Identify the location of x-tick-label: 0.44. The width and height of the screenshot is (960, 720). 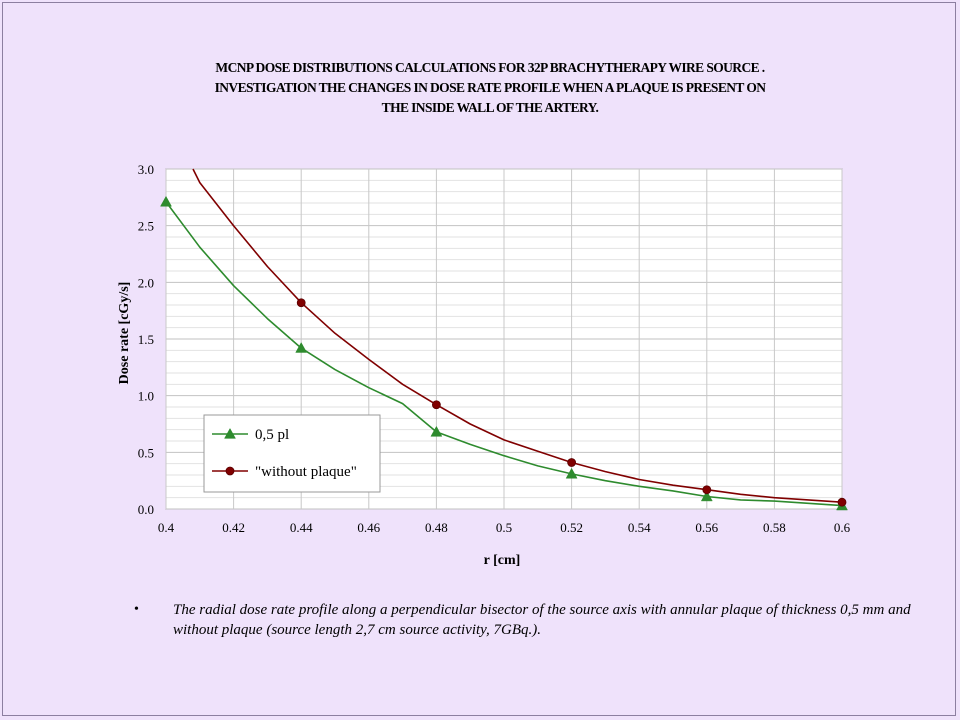
(301, 527).